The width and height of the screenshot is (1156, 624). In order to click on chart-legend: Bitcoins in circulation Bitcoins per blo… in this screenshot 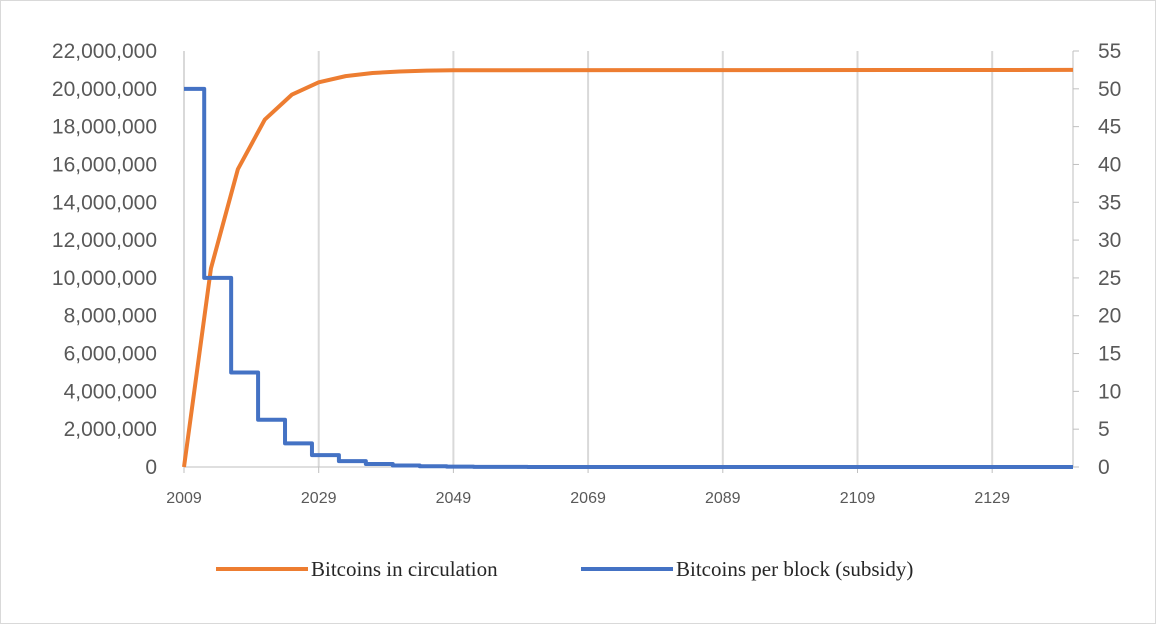, I will do `click(578, 569)`.